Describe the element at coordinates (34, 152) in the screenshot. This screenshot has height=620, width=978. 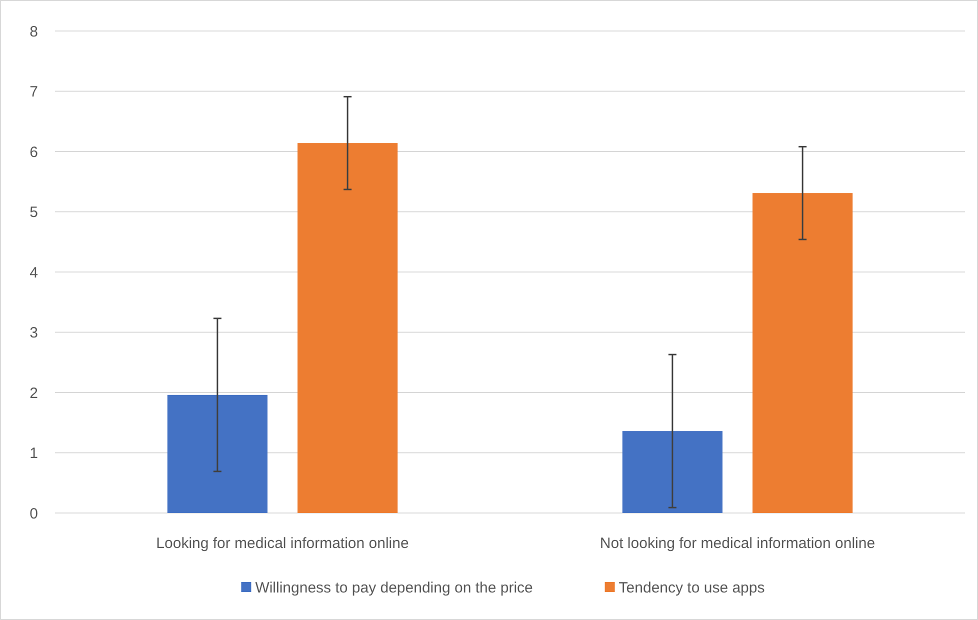
I see `y-tick-label: 6` at that location.